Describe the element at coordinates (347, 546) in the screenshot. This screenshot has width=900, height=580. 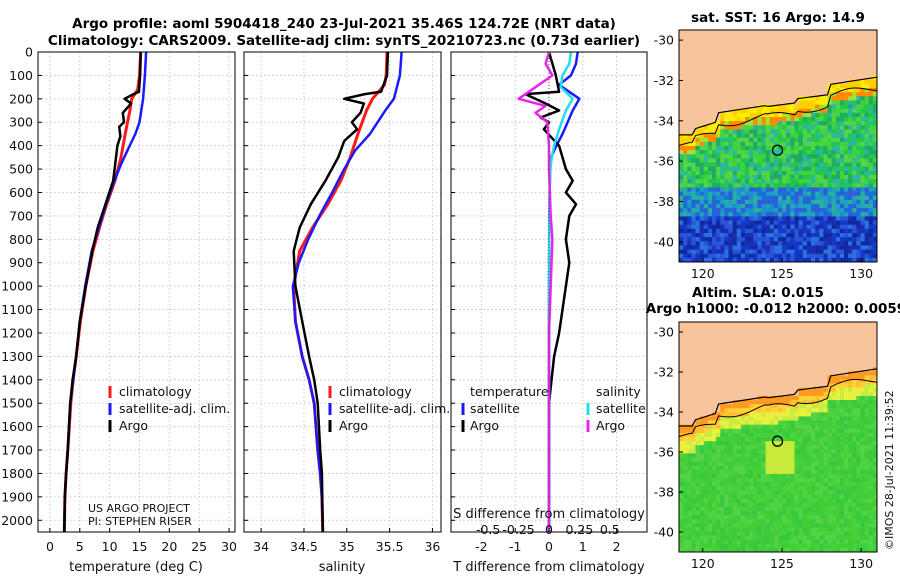
I see `x-tick-label: 35` at that location.